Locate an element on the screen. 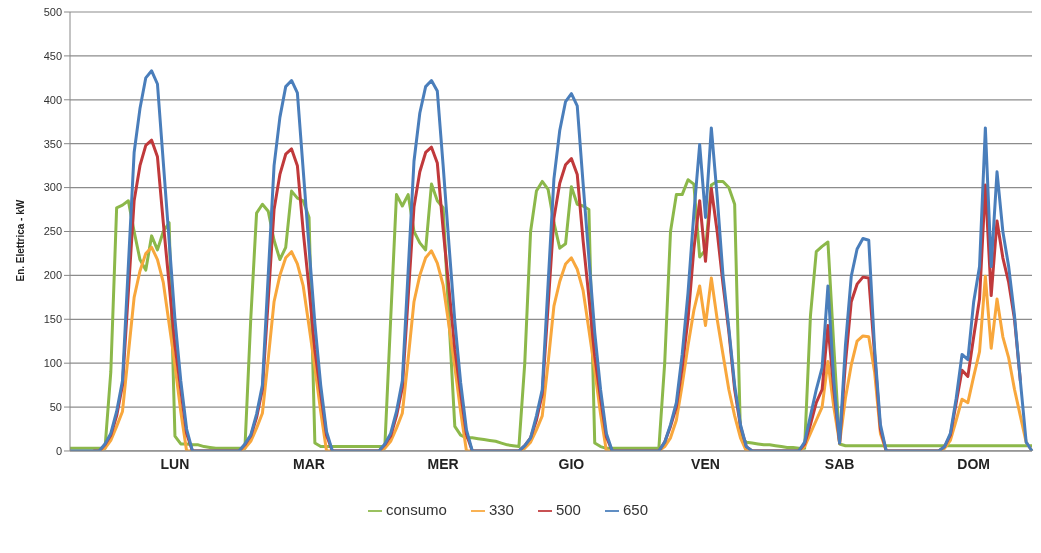  y-tick-label: 400 is located at coordinates (52, 99).